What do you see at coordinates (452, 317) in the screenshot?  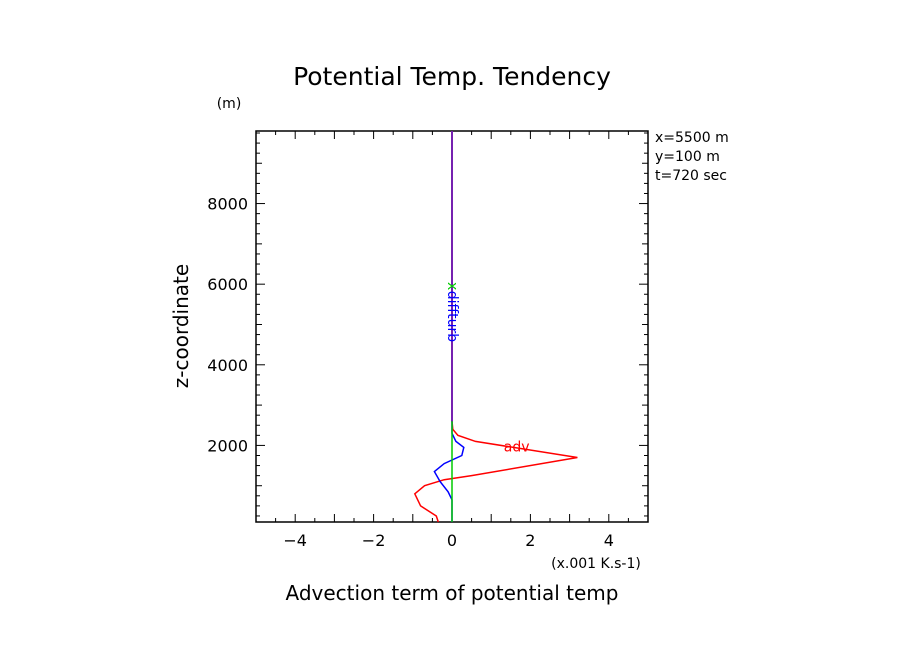 I see `annotation-diffturb: diffturb` at bounding box center [452, 317].